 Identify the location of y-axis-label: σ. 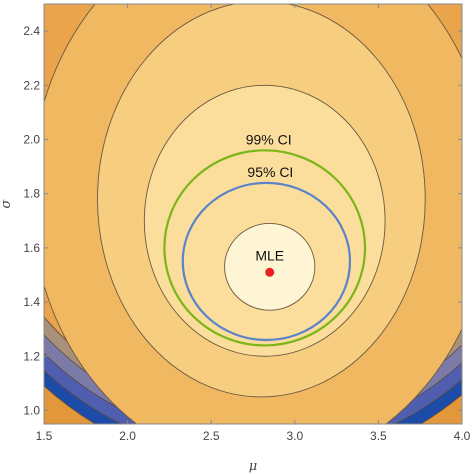
(7, 203).